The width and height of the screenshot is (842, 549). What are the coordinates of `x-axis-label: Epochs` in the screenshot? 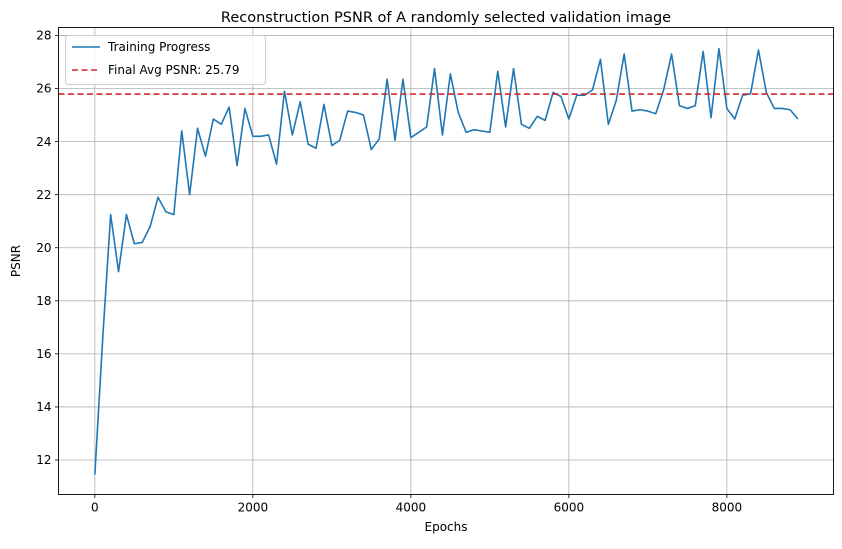 It's located at (446, 527).